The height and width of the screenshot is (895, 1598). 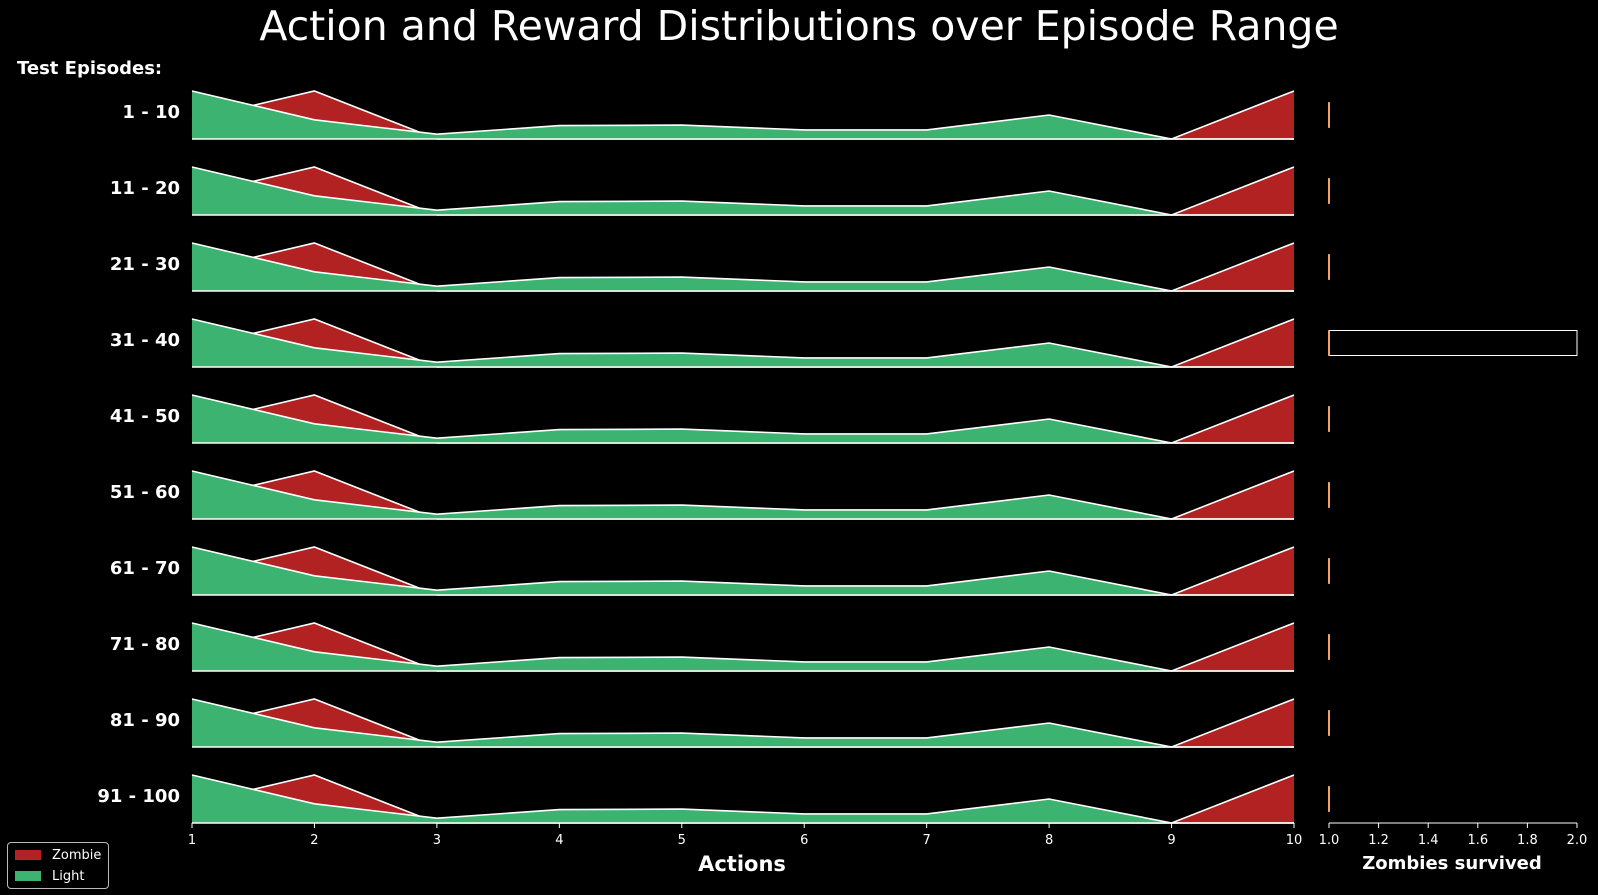 What do you see at coordinates (1294, 840) in the screenshot?
I see `x-tick-label: 10` at bounding box center [1294, 840].